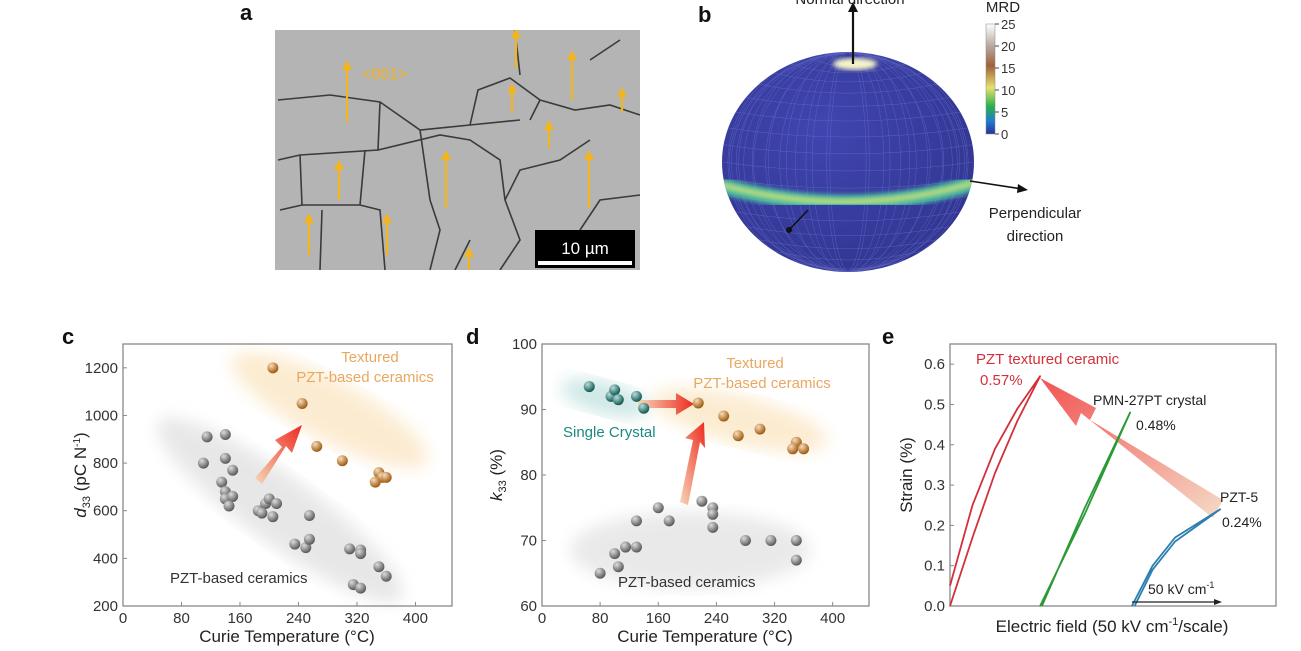 The width and height of the screenshot is (1301, 651). I want to click on series-label-blue: PZT-5, so click(1239, 497).